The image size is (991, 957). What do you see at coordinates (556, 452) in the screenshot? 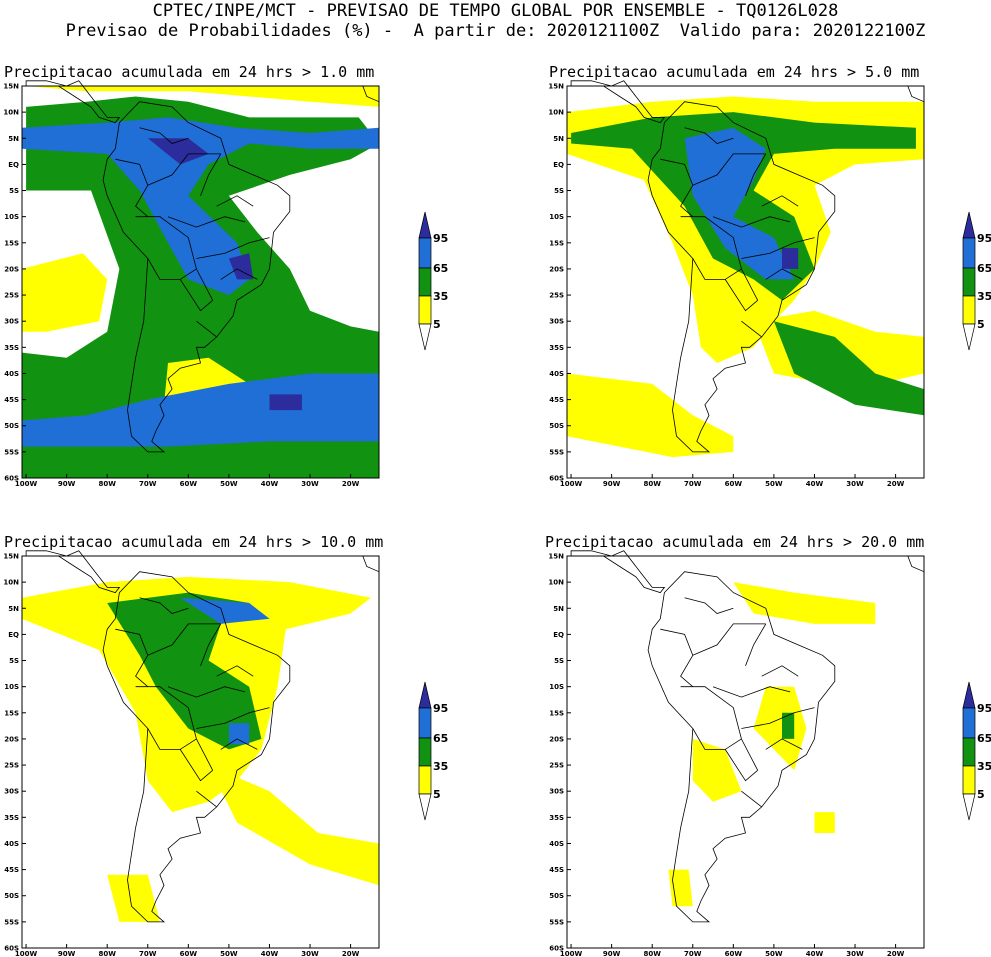
I see `lat-label: 55S` at bounding box center [556, 452].